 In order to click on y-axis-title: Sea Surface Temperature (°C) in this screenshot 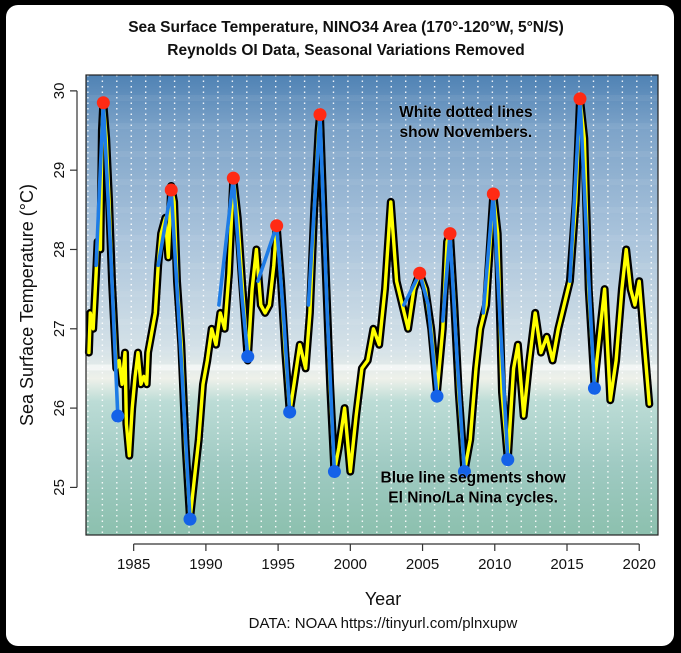, I will do `click(27, 305)`.